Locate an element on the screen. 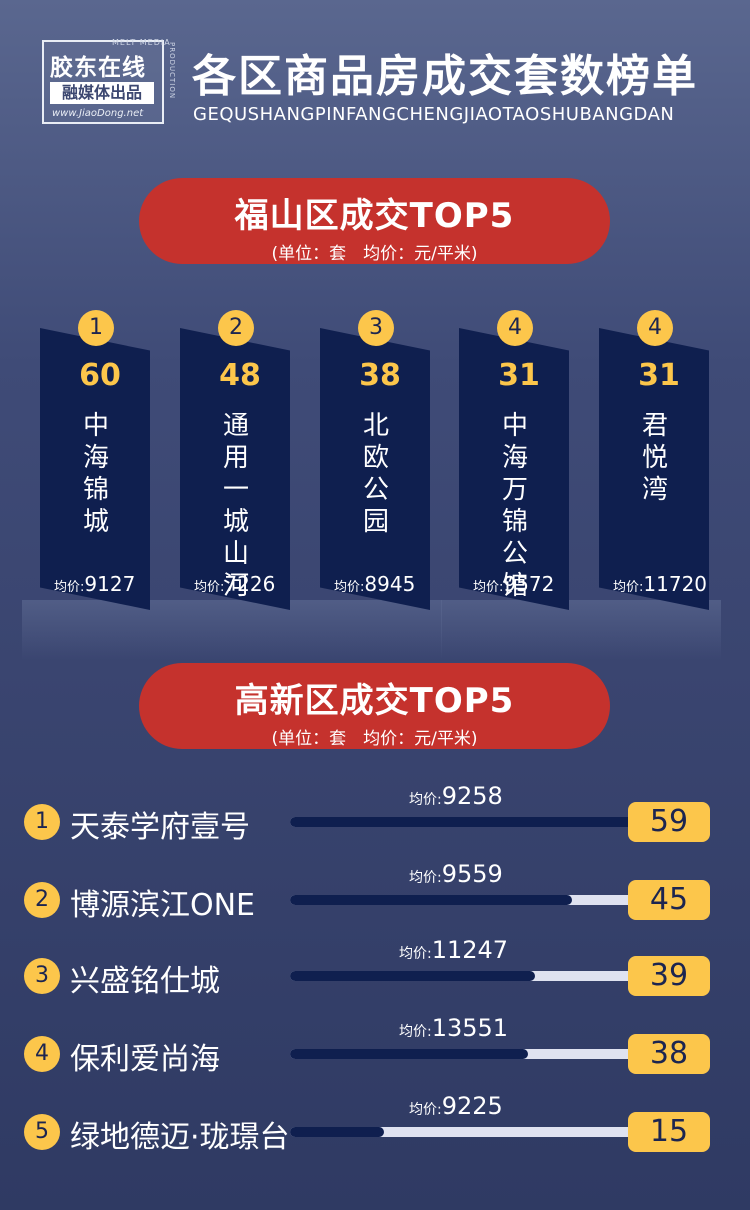 The image size is (750, 1210). avg-price: 均价:9225 is located at coordinates (456, 1106).